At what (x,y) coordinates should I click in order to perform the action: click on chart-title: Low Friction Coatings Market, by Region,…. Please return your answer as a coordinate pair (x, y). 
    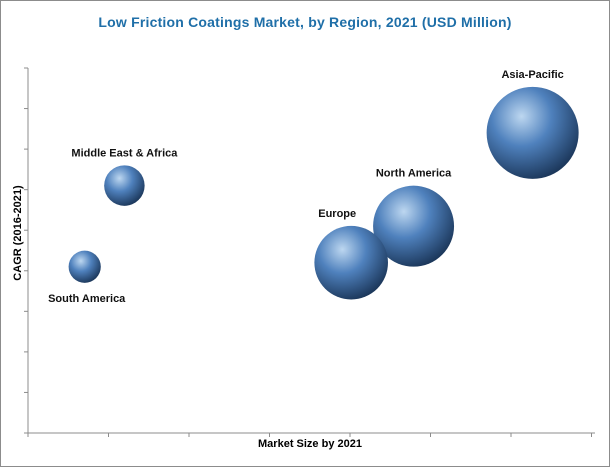
    Looking at the image, I should click on (305, 22).